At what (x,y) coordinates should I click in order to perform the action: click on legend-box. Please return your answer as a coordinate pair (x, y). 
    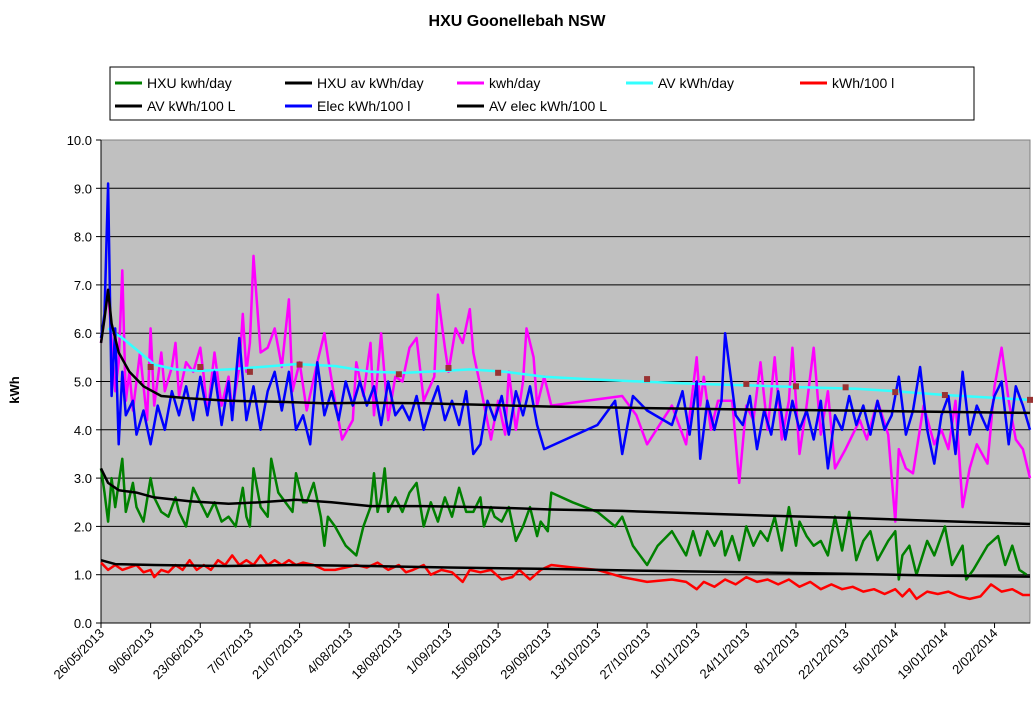
    Looking at the image, I should click on (542, 93).